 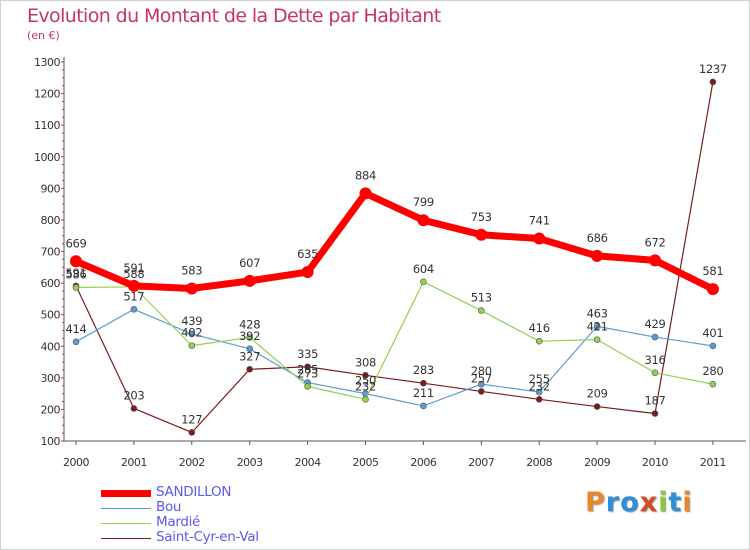 What do you see at coordinates (126, 523) in the screenshot?
I see `legend-swatch-mardie` at bounding box center [126, 523].